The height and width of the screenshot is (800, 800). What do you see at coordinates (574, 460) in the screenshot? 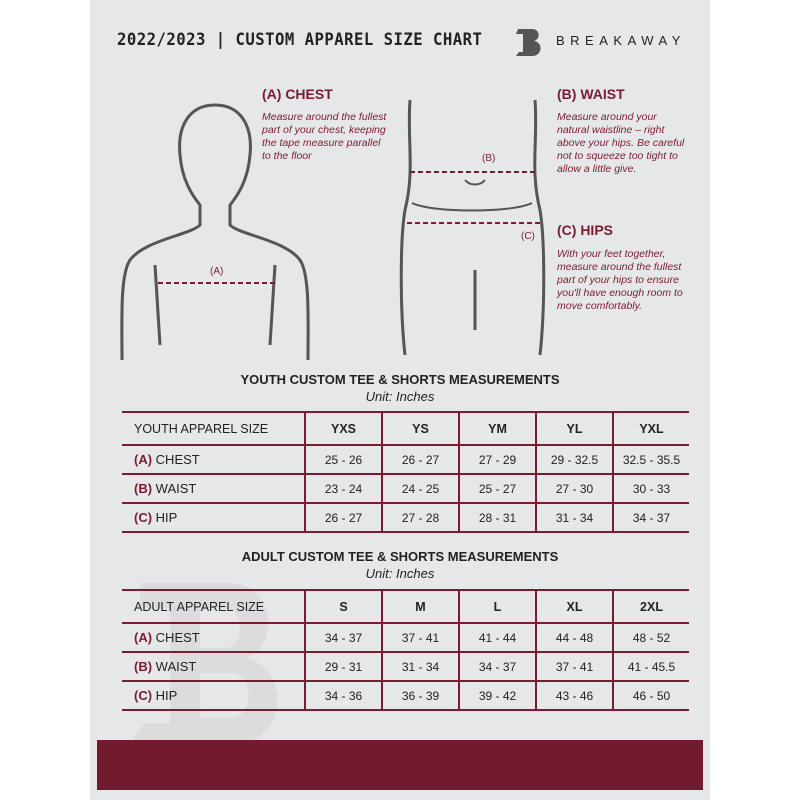
I see `cell: 29 - 32.5` at bounding box center [574, 460].